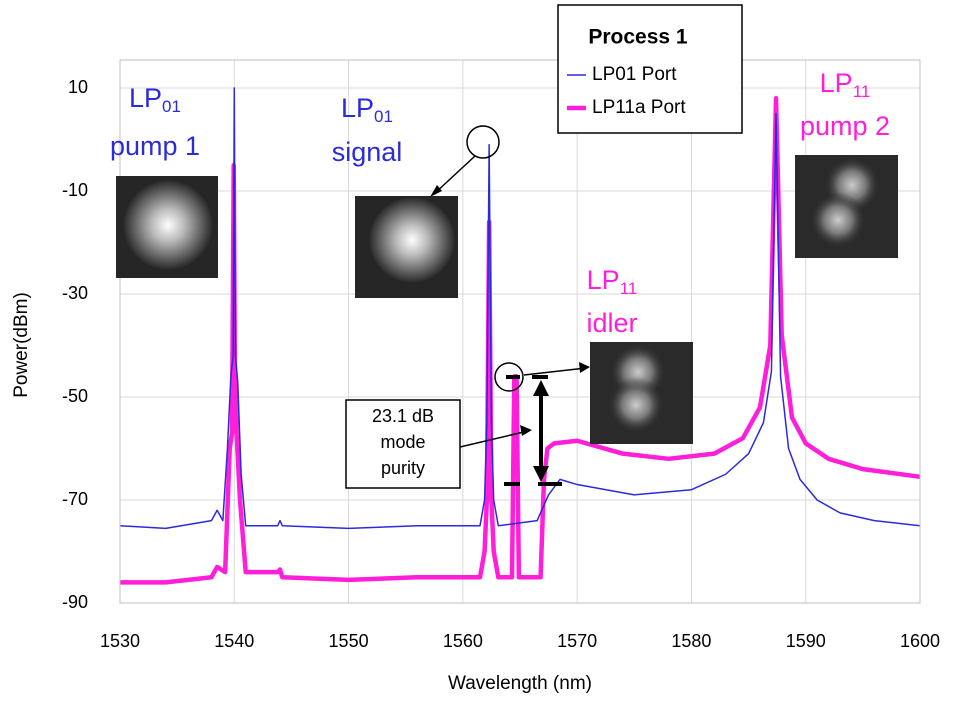  I want to click on x-tick-label: 1530, so click(120, 641).